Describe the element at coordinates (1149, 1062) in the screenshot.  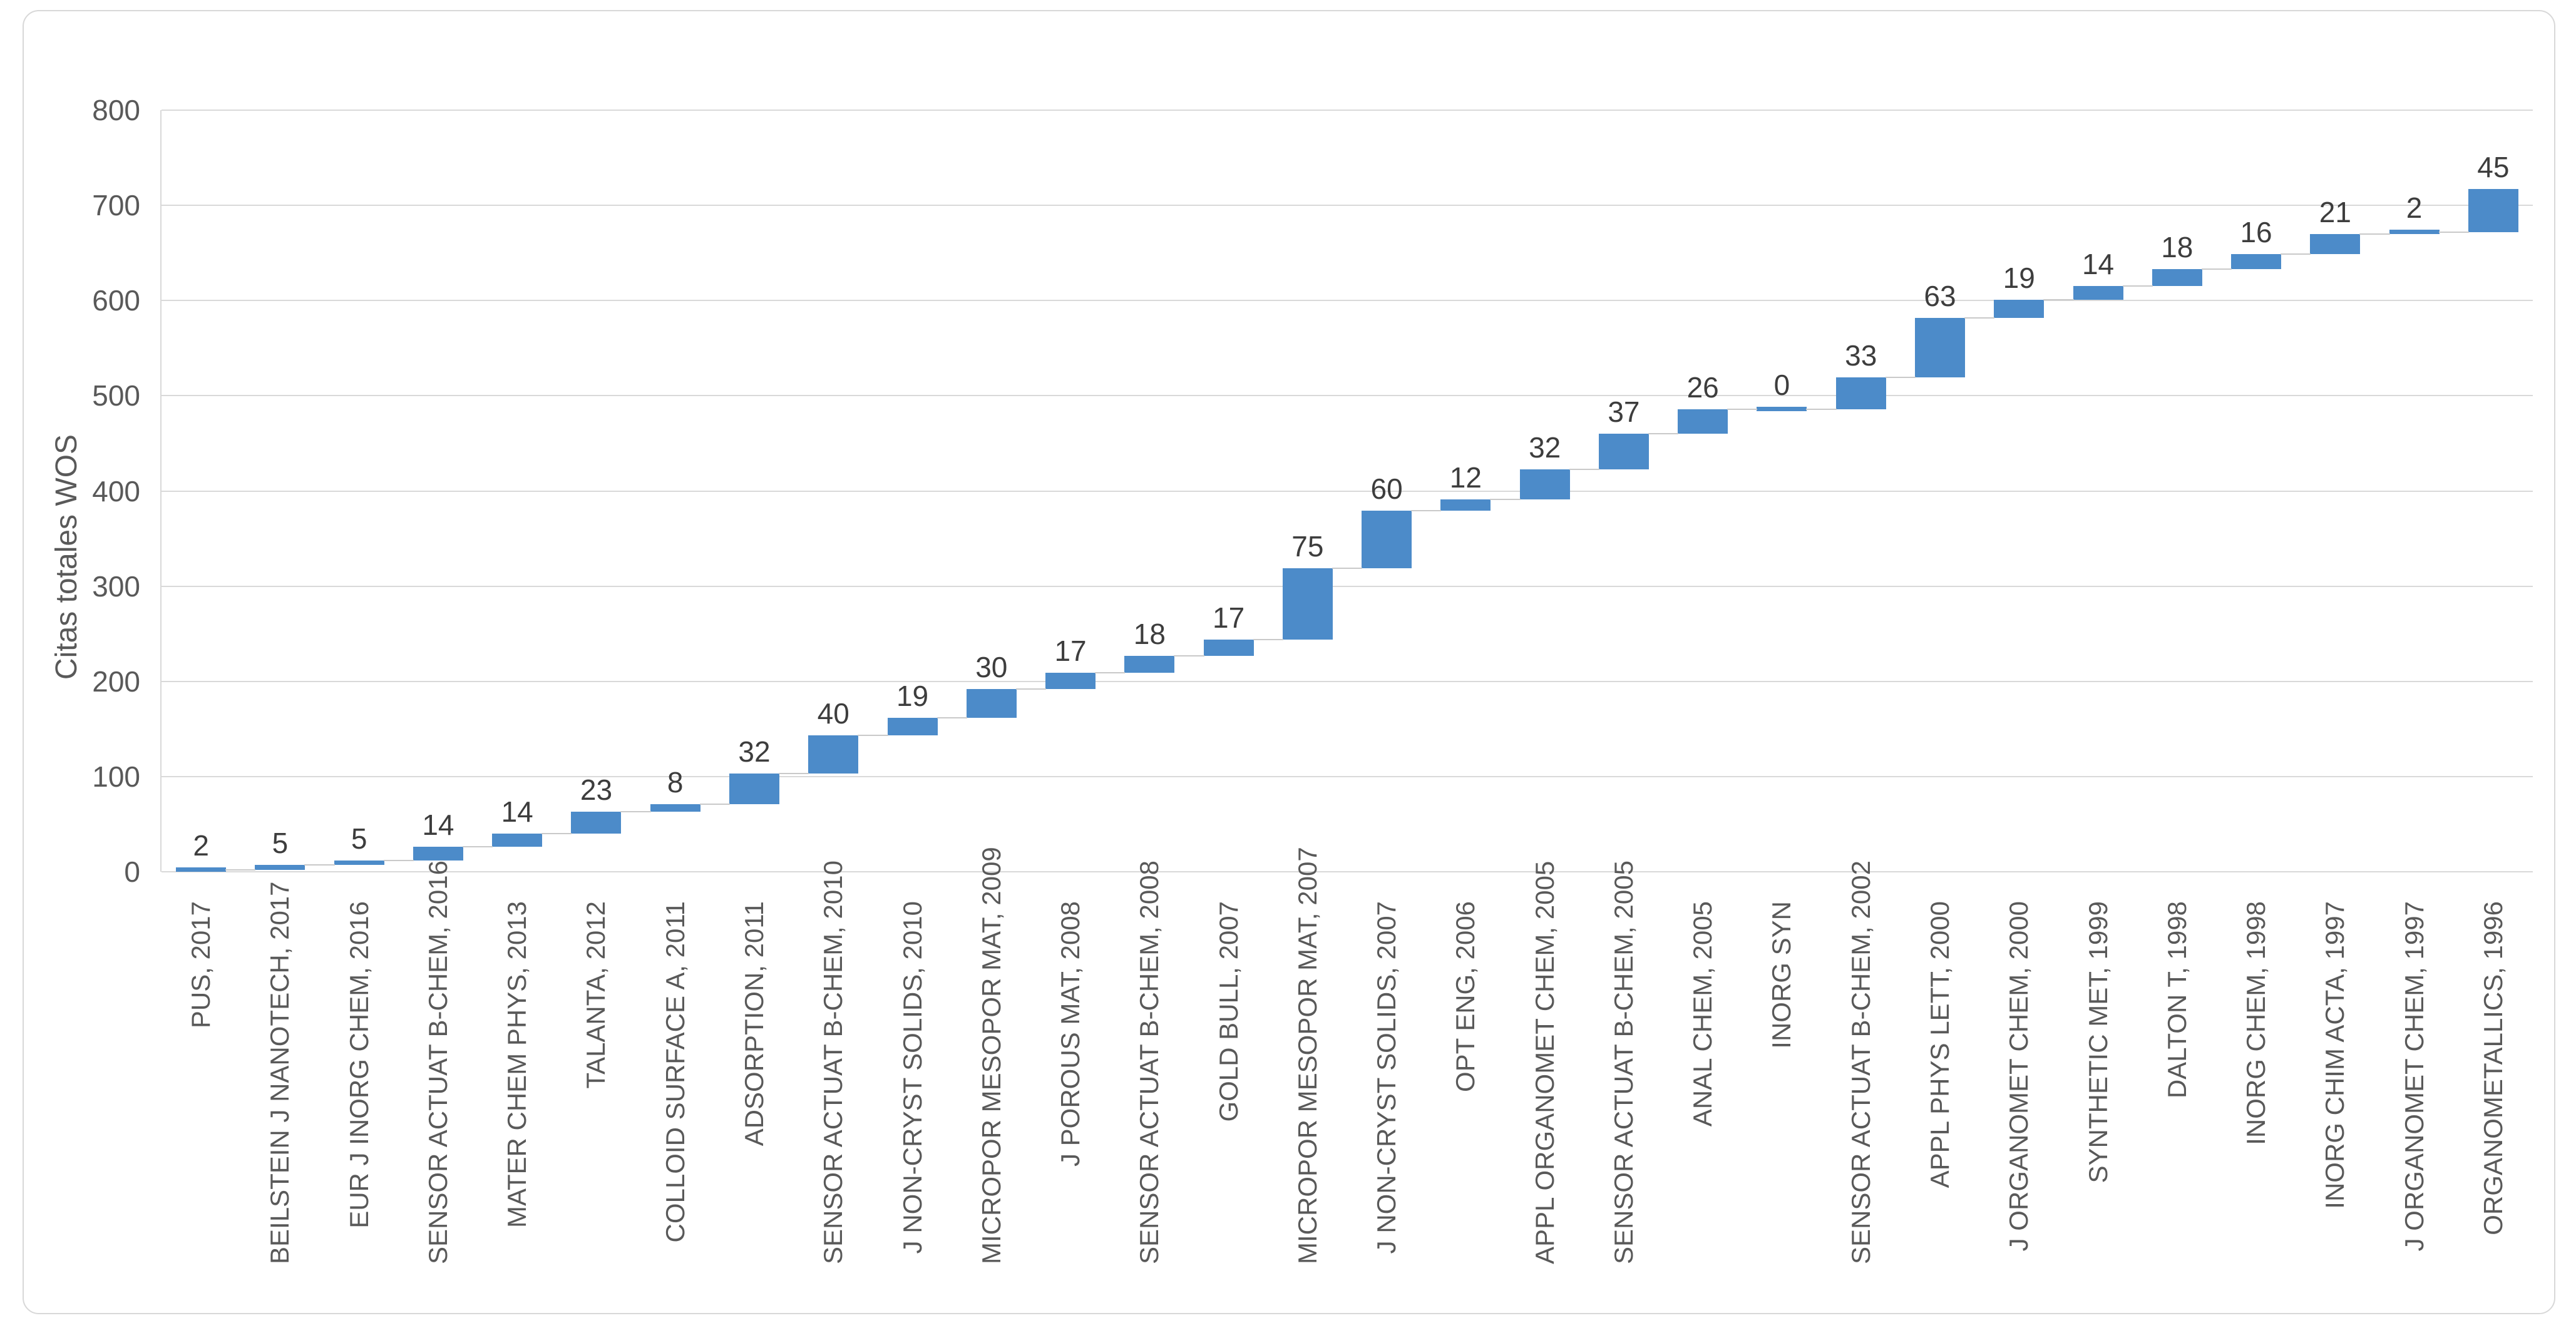
I see `x-category-label: SENSOR ACTUAT B-CHEM, 2008` at that location.